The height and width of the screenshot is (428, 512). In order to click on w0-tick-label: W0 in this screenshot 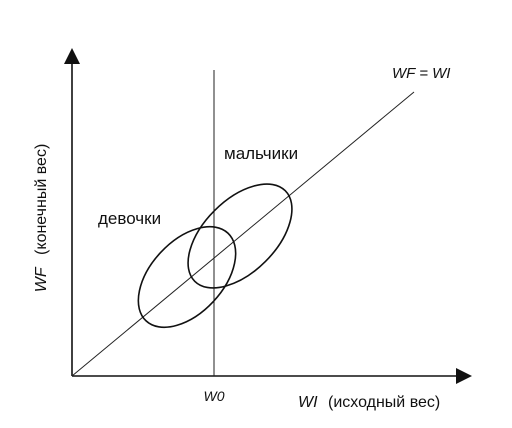, I will do `click(214, 396)`.